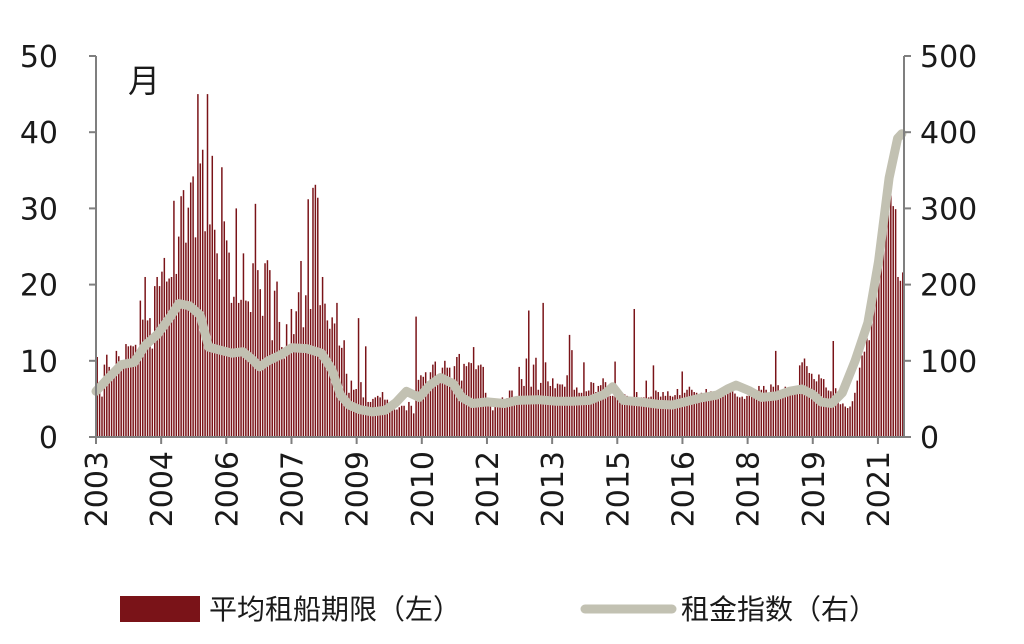  What do you see at coordinates (227, 489) in the screenshot?
I see `x-tick-label: 2006` at bounding box center [227, 489].